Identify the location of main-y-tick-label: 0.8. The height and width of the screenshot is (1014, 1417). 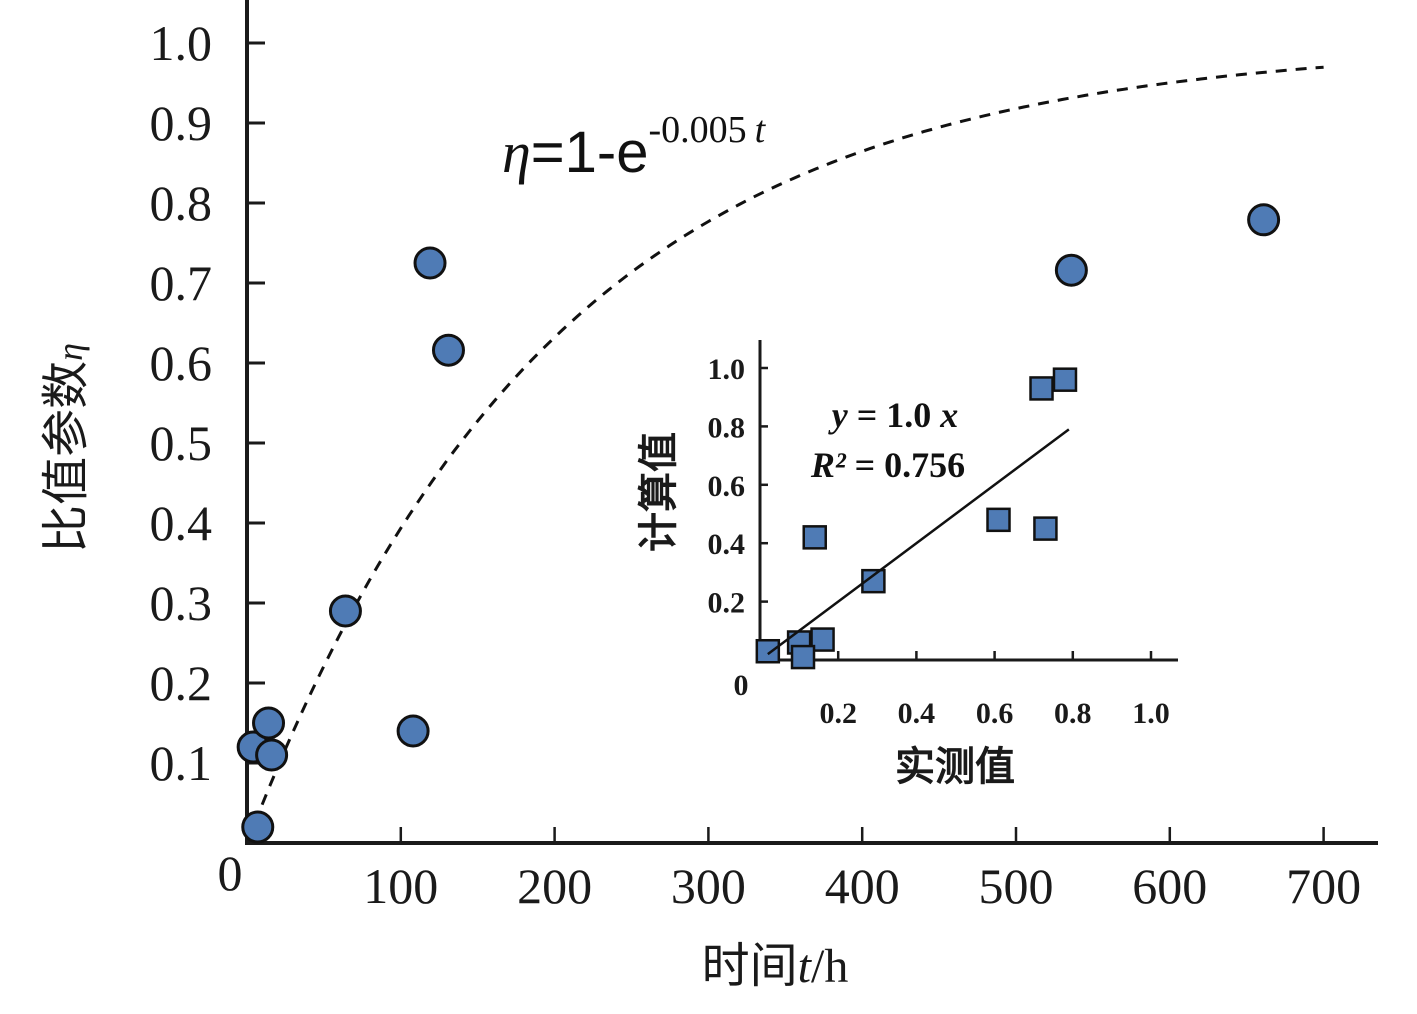
(181, 203).